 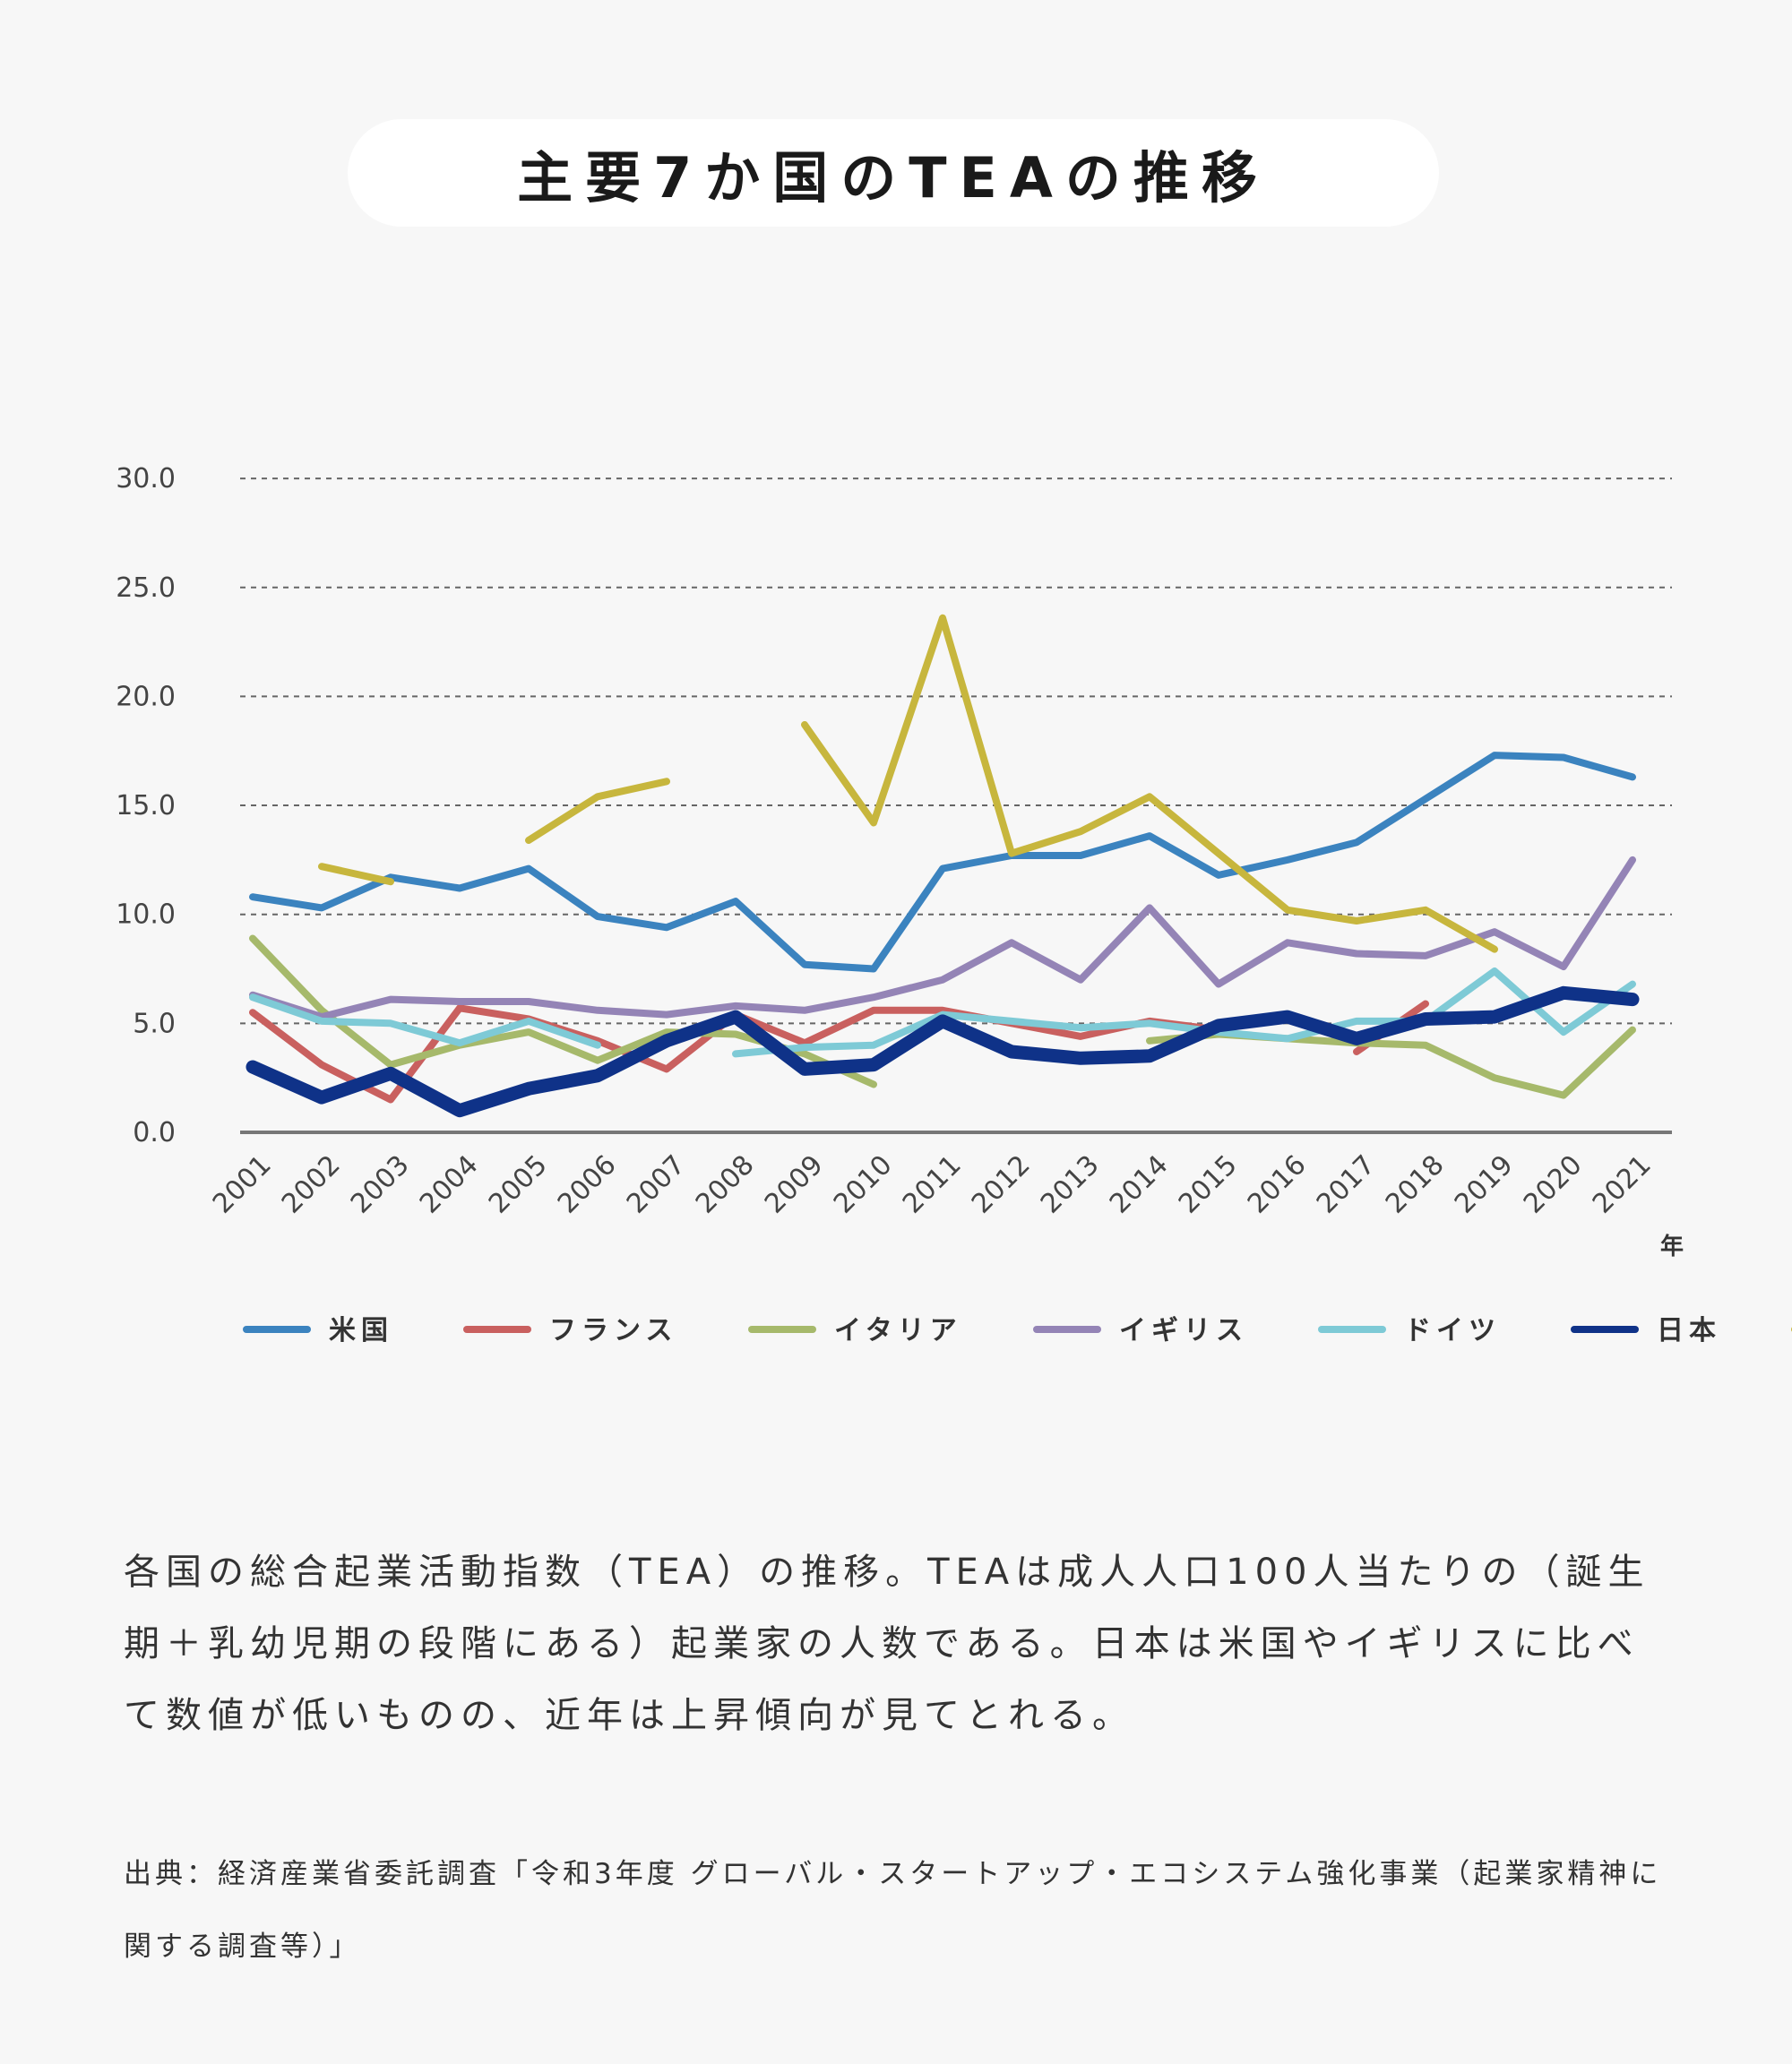 What do you see at coordinates (1018, 1330) in the screenshot?
I see `legend: 米国フランスイタリアイギリスドイツ日本中国` at bounding box center [1018, 1330].